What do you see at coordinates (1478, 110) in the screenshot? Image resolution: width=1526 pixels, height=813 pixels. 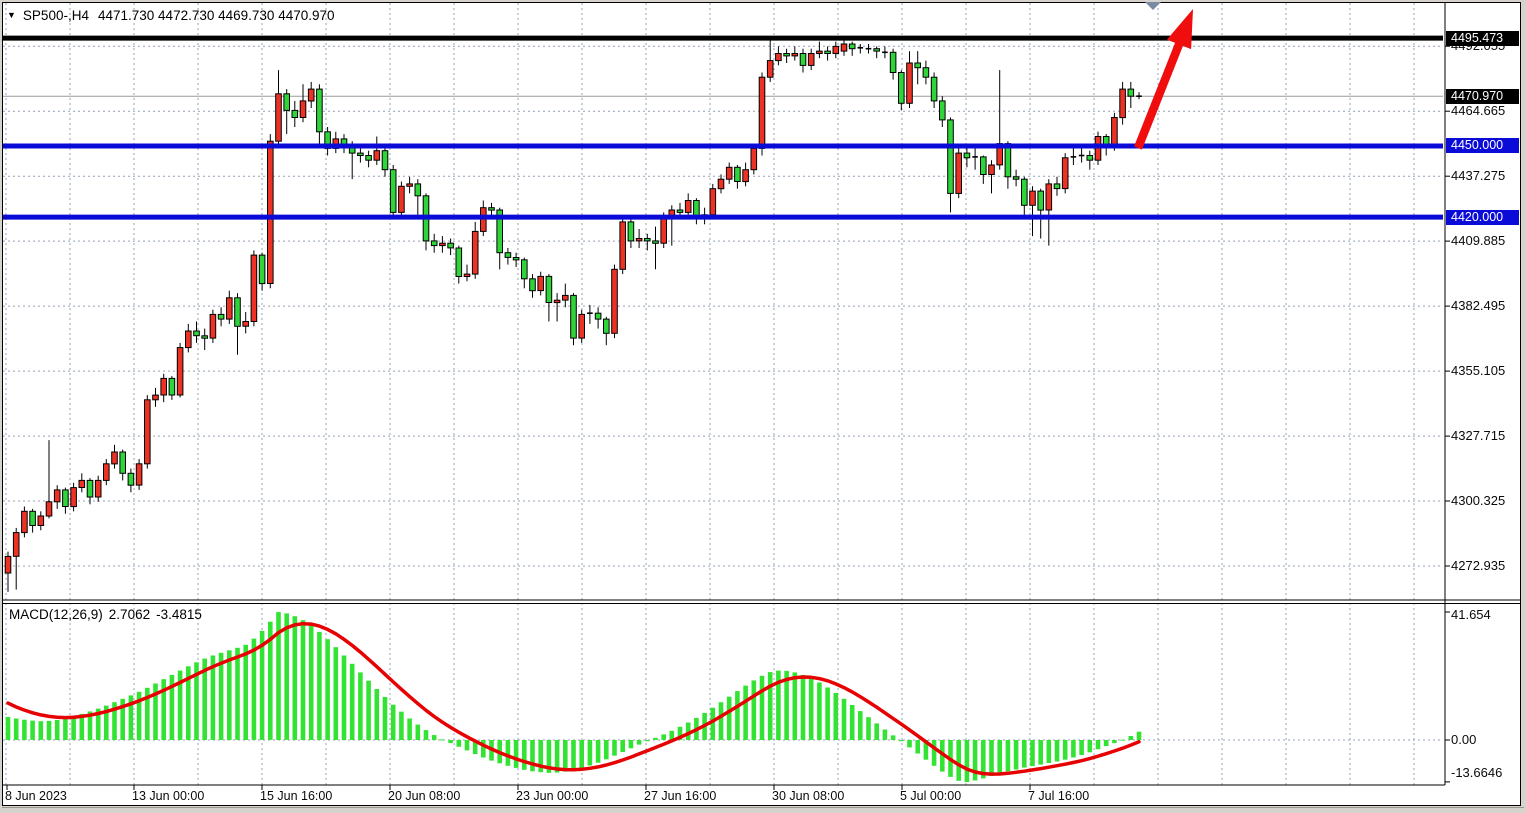 I see `price-tick-label: 4464.665` at bounding box center [1478, 110].